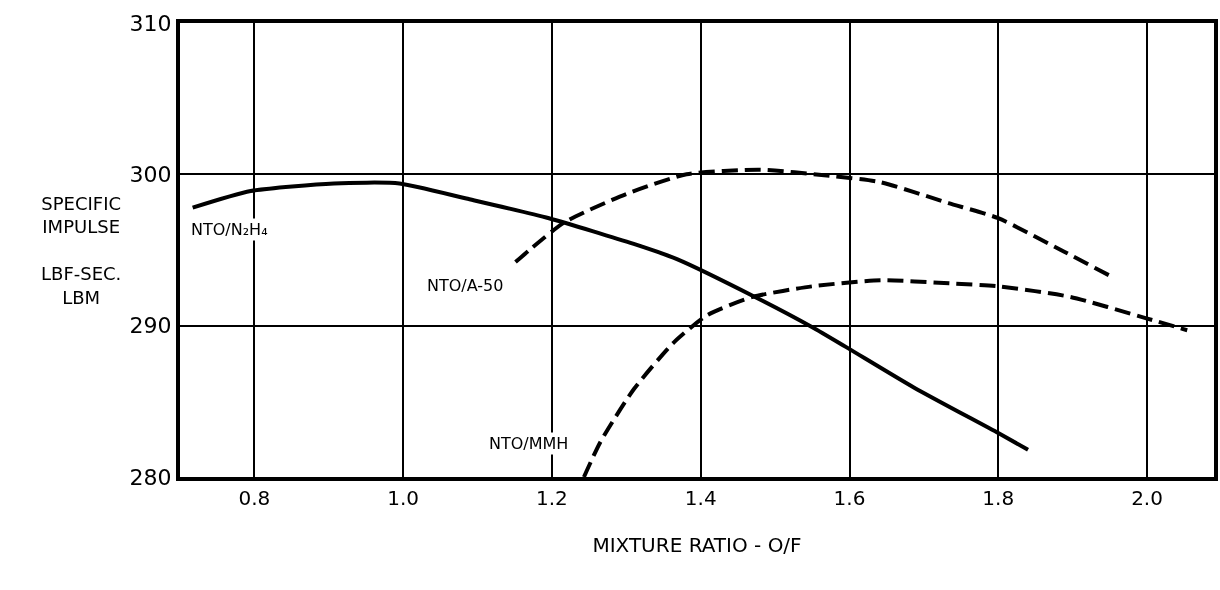  What do you see at coordinates (1147, 498) in the screenshot?
I see `x-tick-label: 2.0` at bounding box center [1147, 498].